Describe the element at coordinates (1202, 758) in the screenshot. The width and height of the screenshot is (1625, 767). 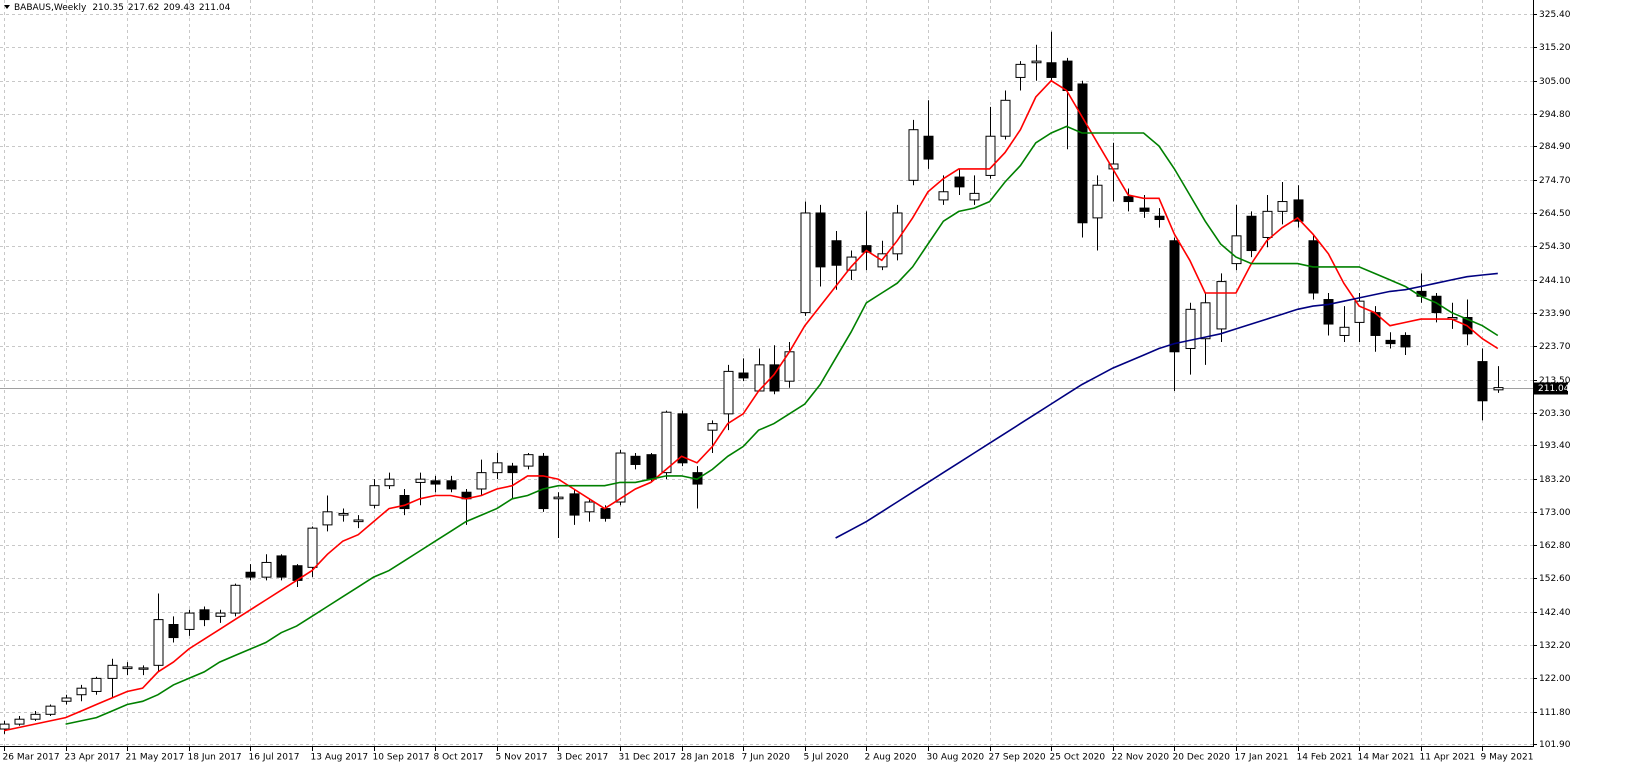
I see `x-tick-label: 20 Dec 2020` at that location.